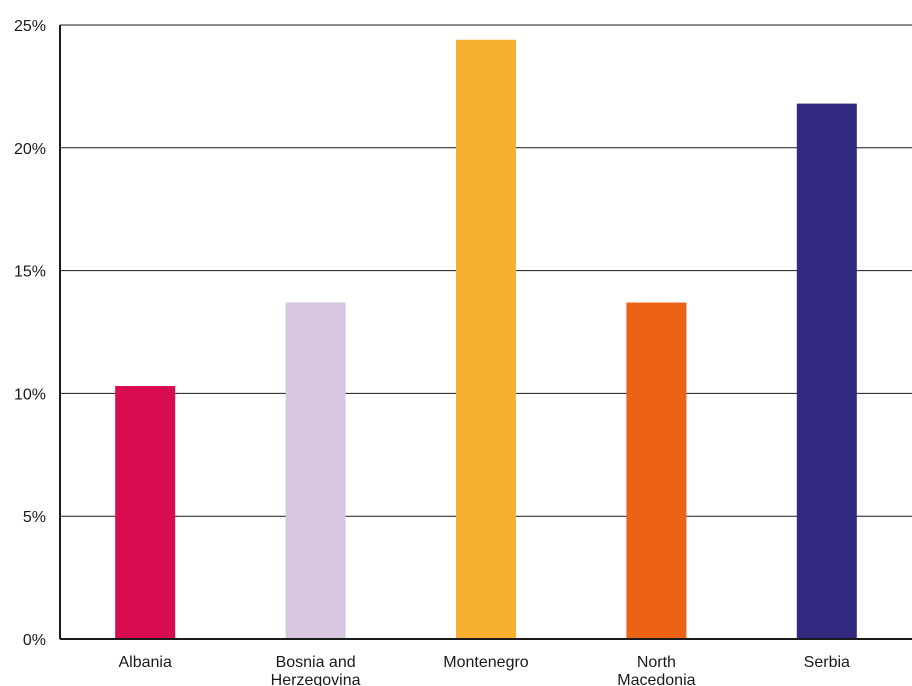 This screenshot has width=912, height=686. I want to click on x-category-label: North Macedonia, so click(656, 670).